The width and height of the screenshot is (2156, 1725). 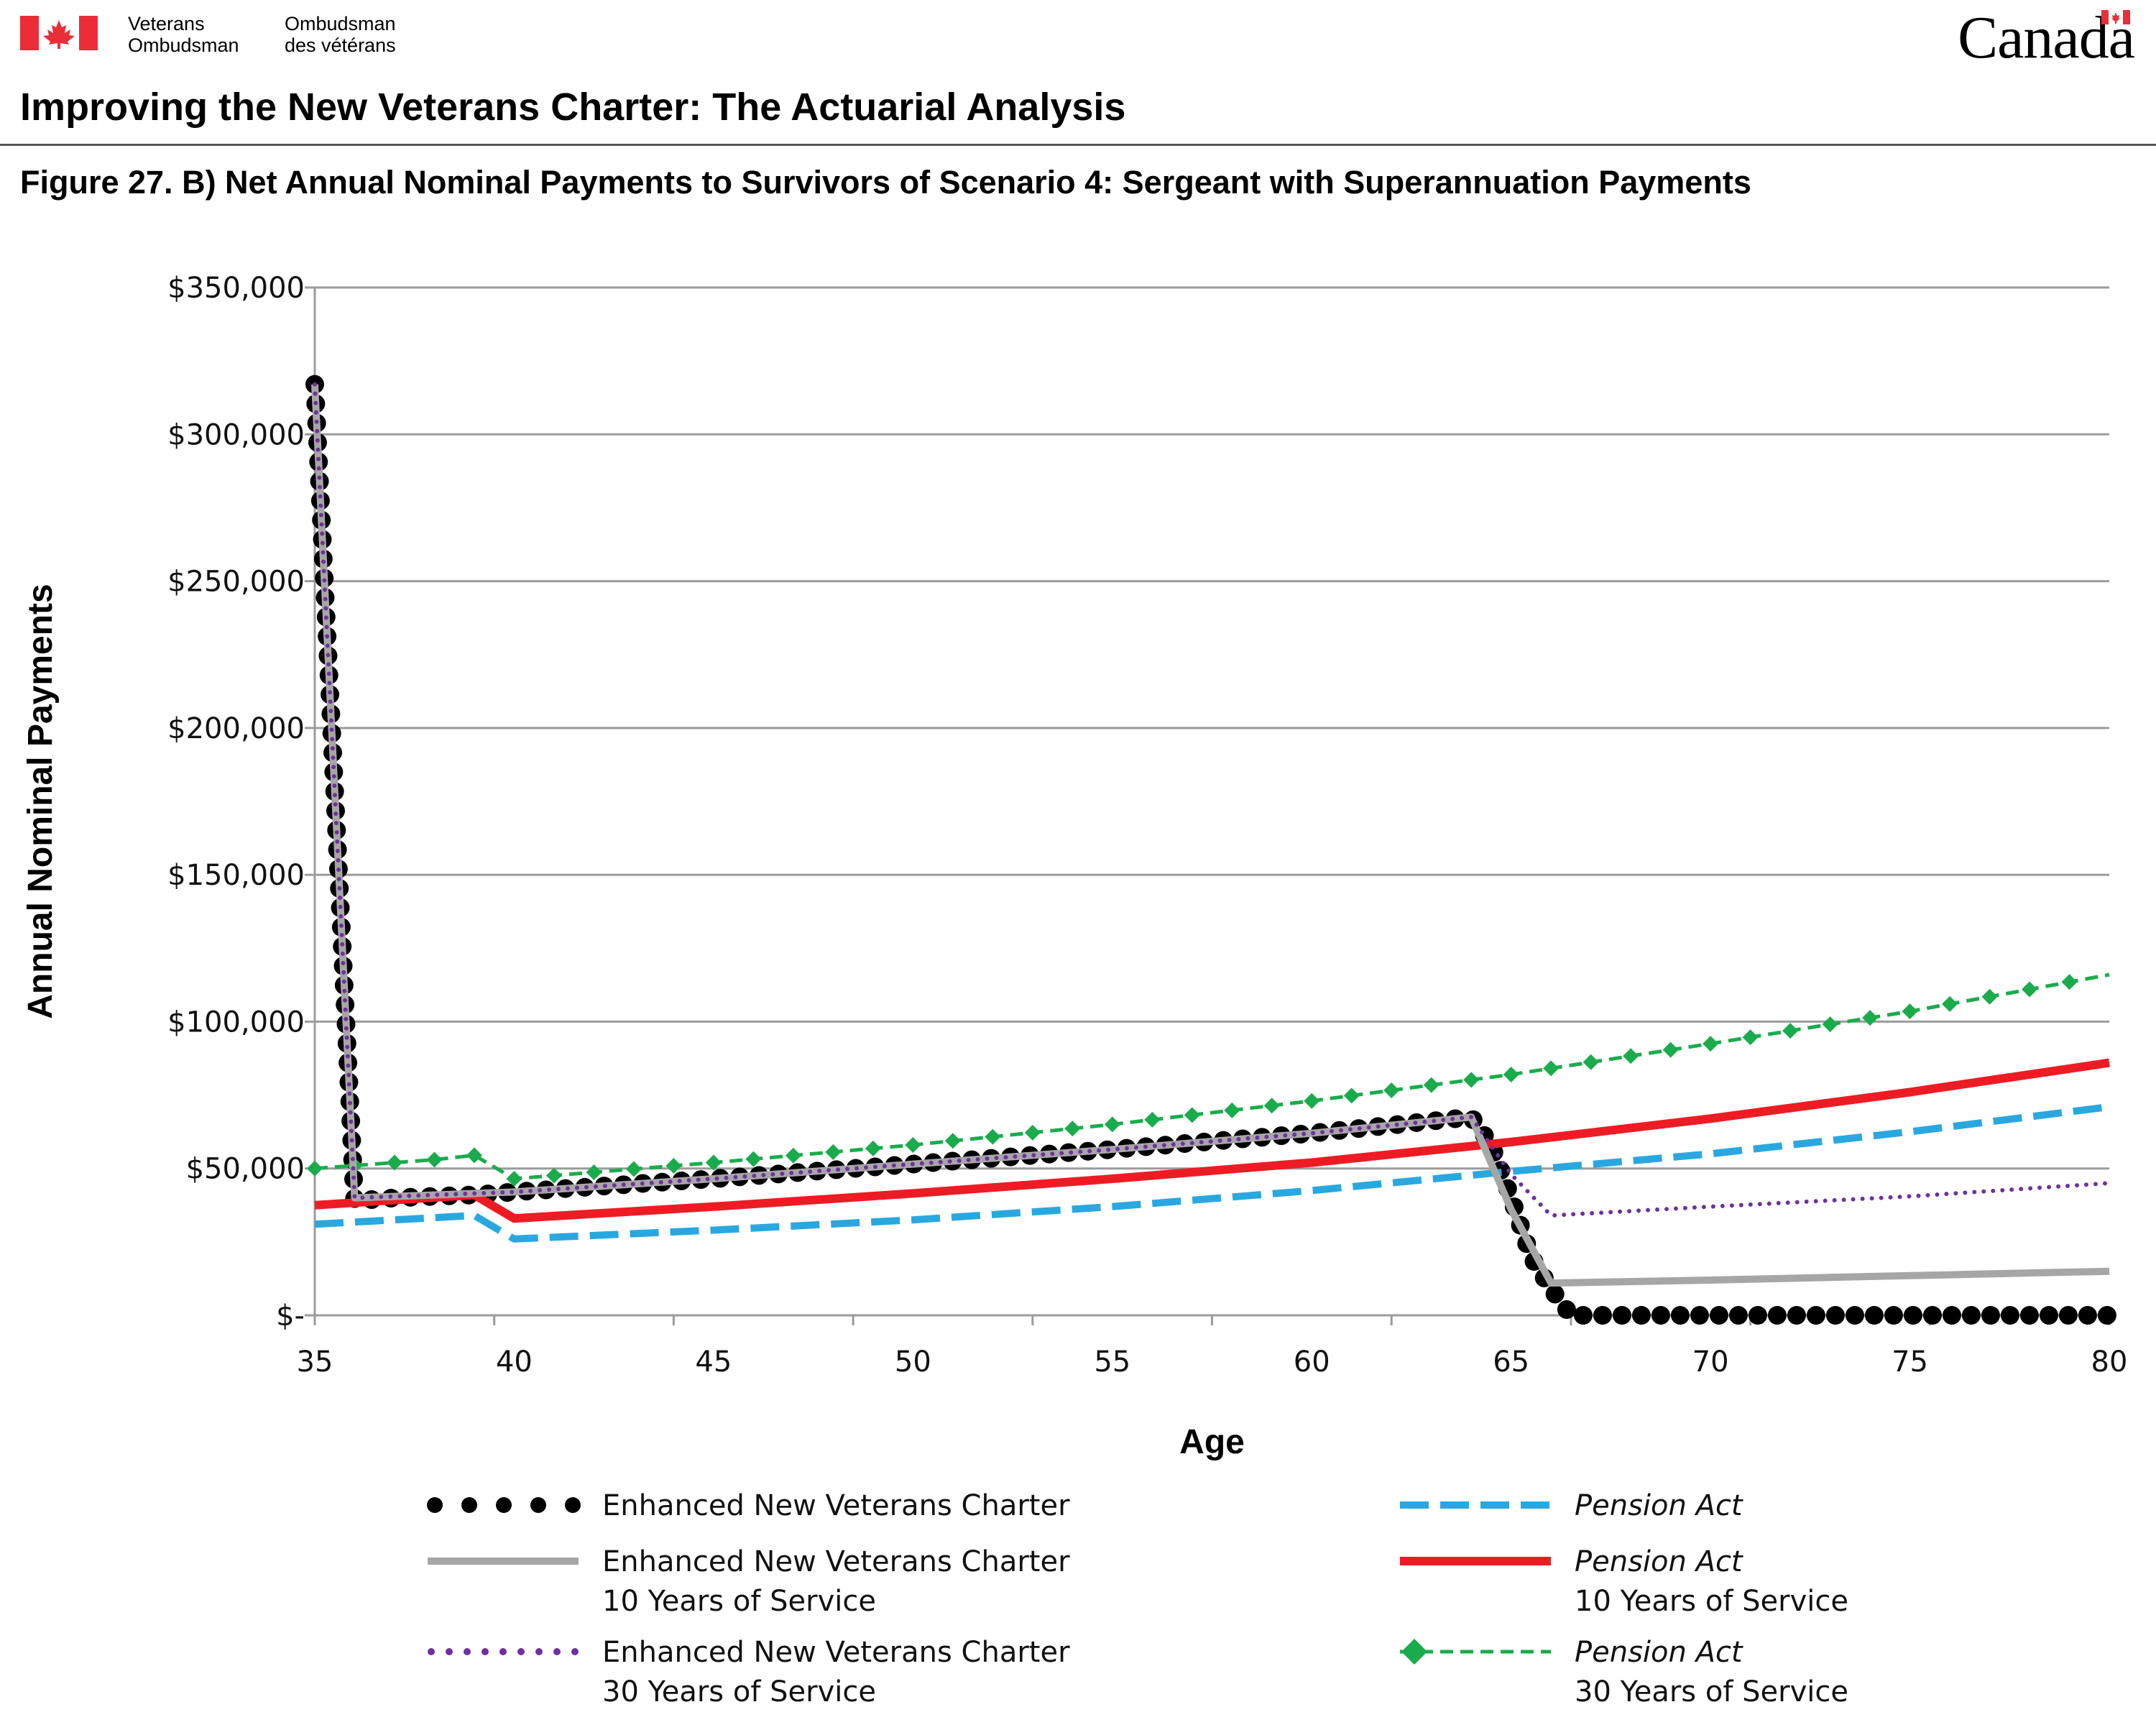 What do you see at coordinates (167, 23) in the screenshot?
I see `org-en-line-1: Veterans` at bounding box center [167, 23].